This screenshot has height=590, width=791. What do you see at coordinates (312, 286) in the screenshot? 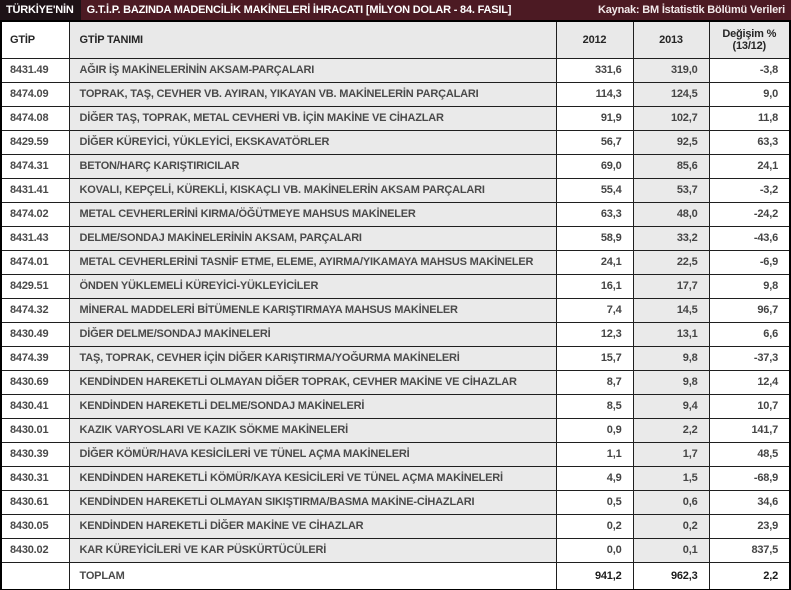
I see `gtip-desc-cell: ÖNDEN YÜKLEMELİ KÜREYİCİ-YÜKLEYİCİLER` at bounding box center [312, 286].